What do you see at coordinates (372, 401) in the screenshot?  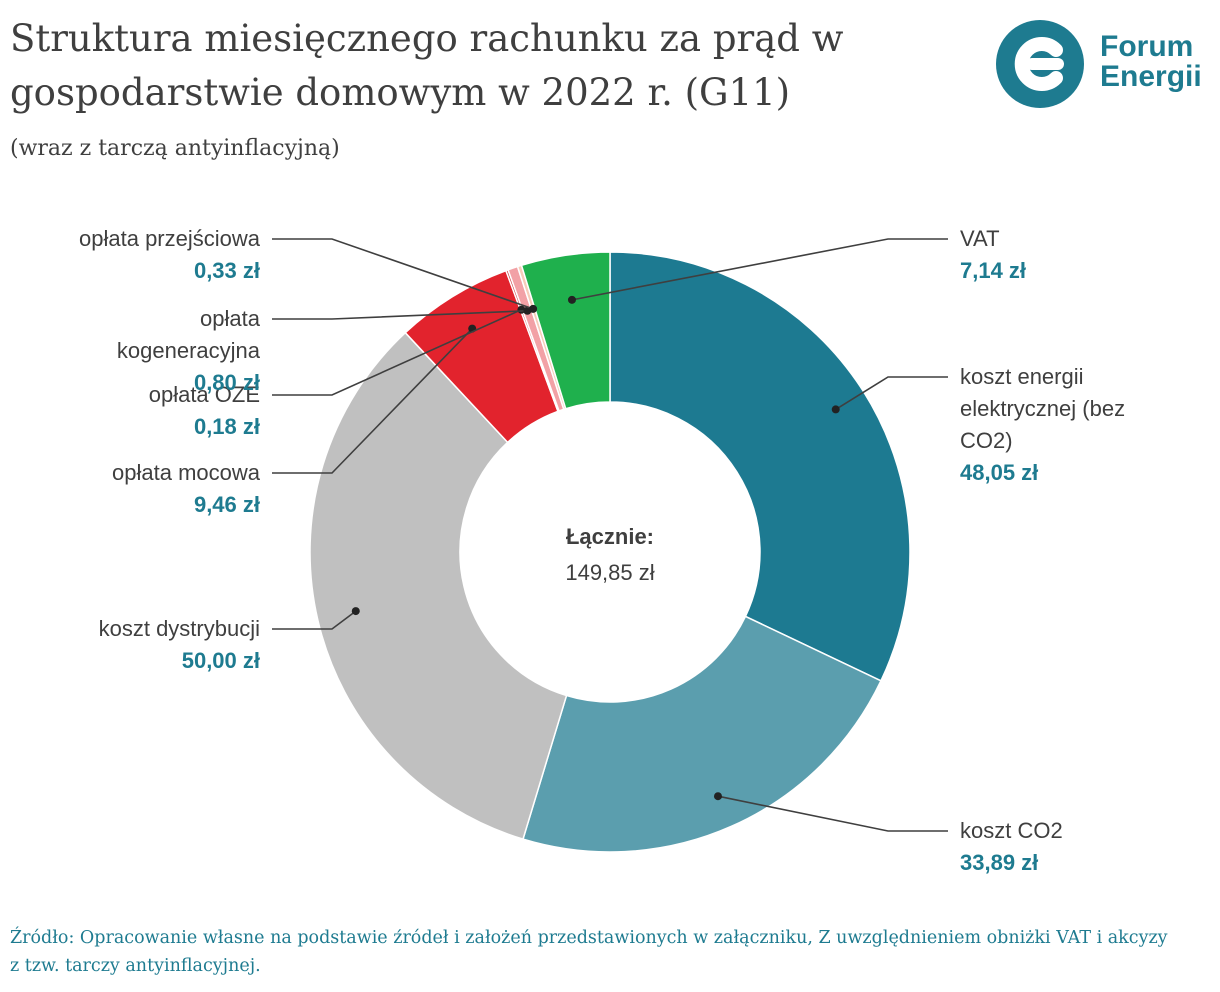 I see `leader-oplata-mocowa` at bounding box center [372, 401].